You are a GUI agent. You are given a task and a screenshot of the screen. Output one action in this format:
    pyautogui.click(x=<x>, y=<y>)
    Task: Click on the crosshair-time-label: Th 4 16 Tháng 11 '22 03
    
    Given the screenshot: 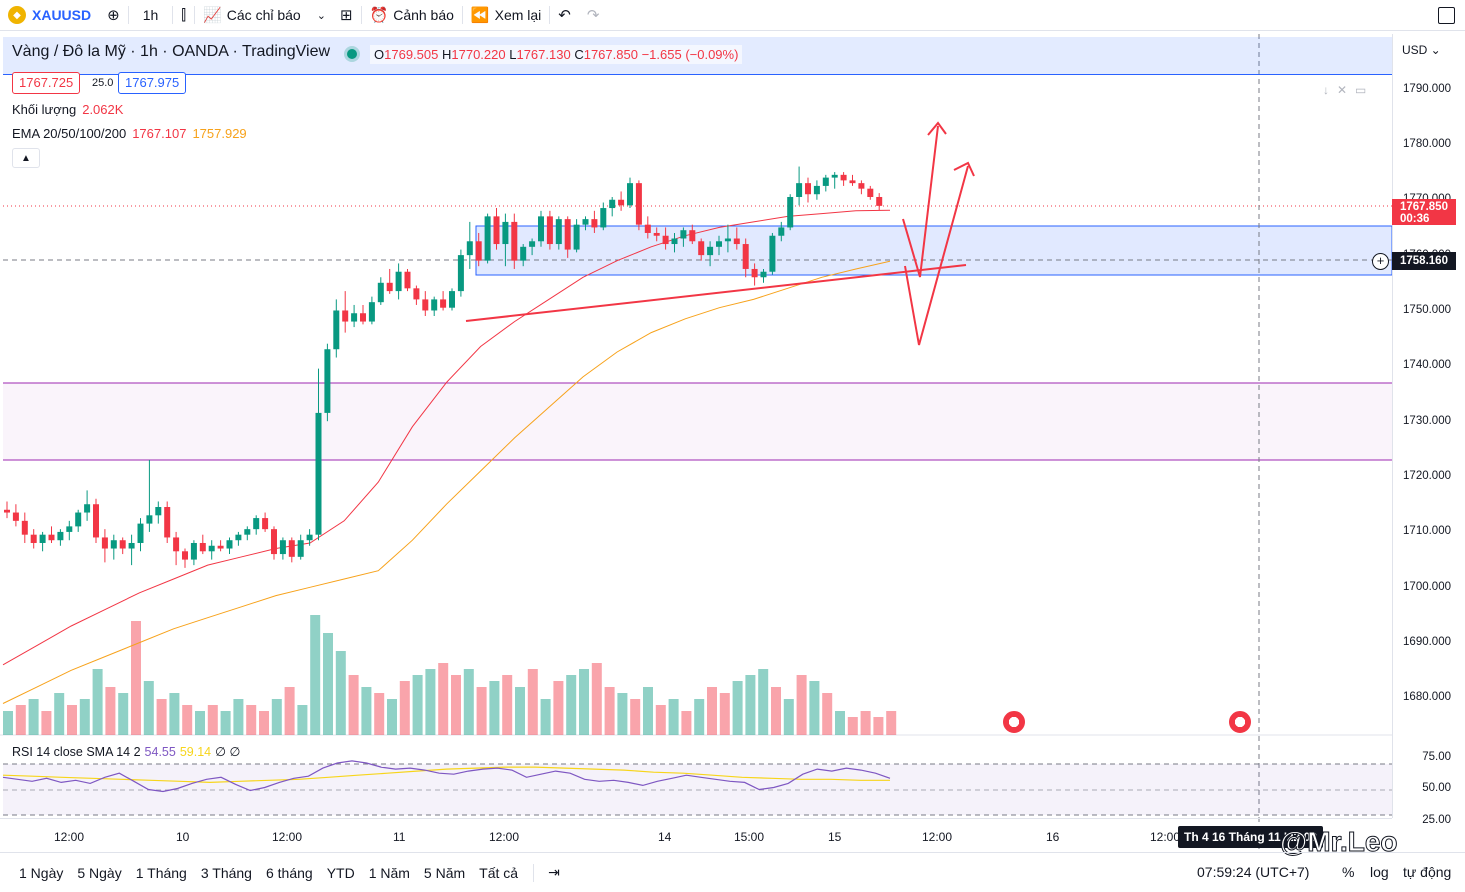 What is the action you would take?
    pyautogui.click(x=1250, y=837)
    